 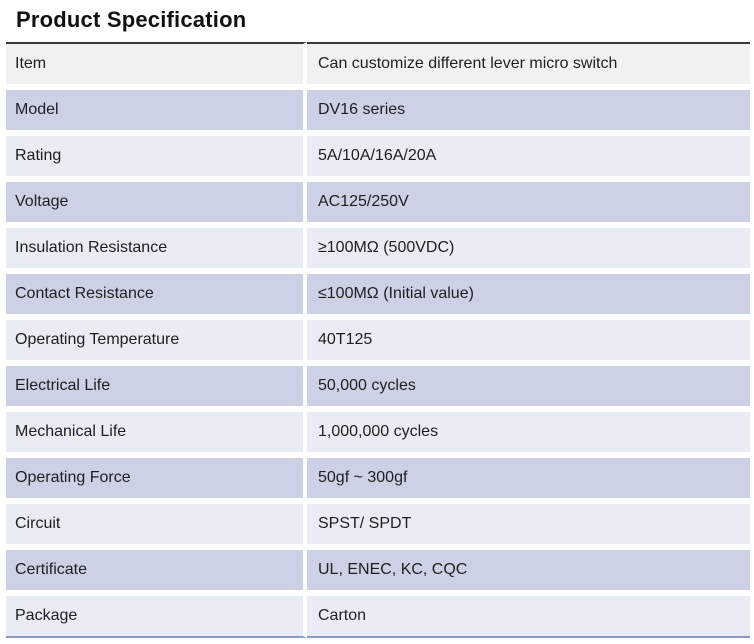 What do you see at coordinates (156, 389) in the screenshot?
I see `spec-key-cell: Electrical Life` at bounding box center [156, 389].